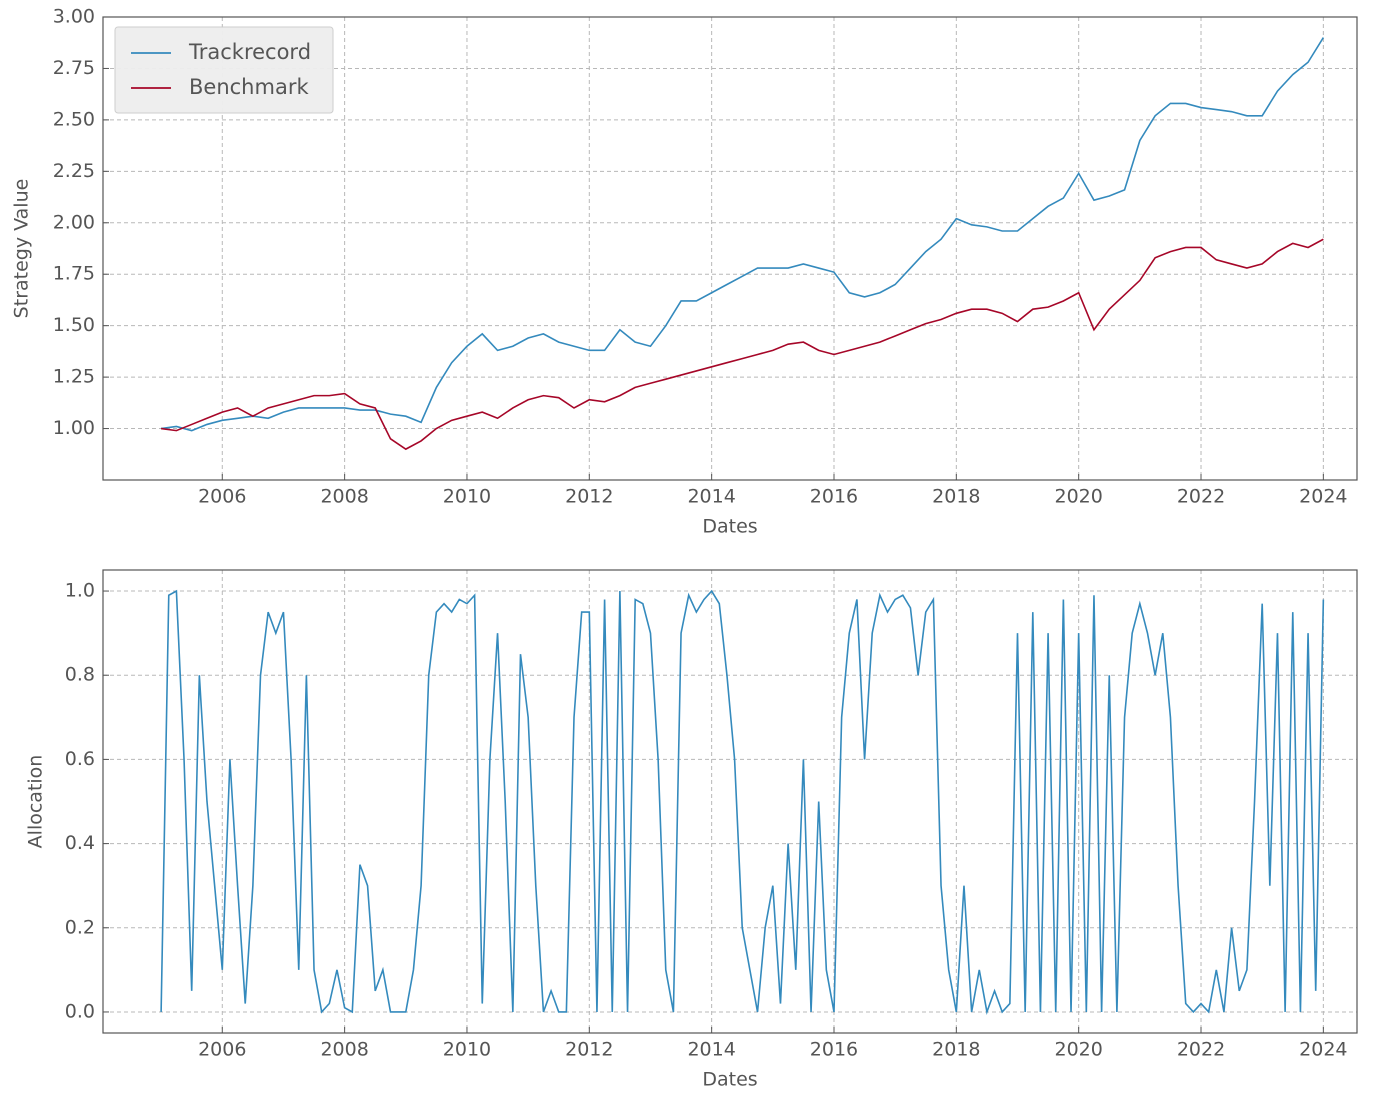  I want to click on y-tick-label: 2.75, so click(74, 68).